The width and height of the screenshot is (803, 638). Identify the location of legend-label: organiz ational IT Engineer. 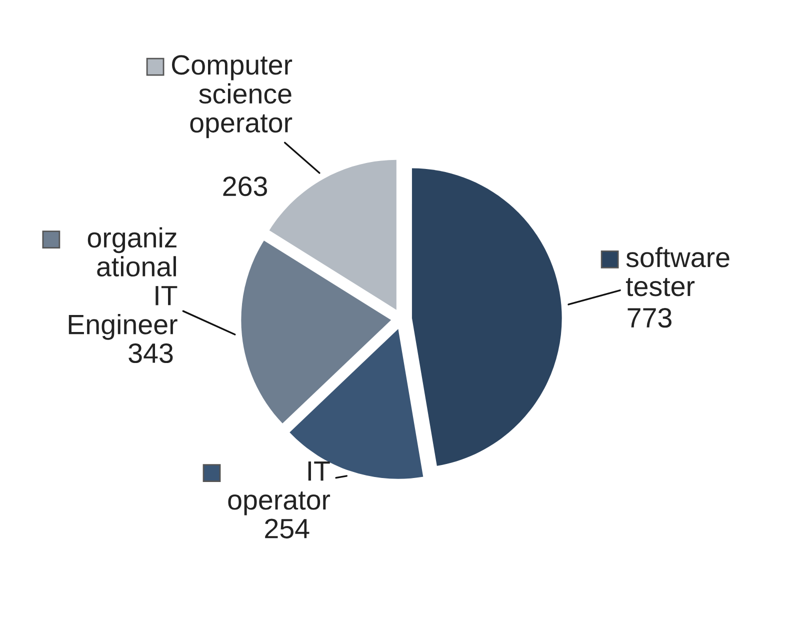
(123, 283).